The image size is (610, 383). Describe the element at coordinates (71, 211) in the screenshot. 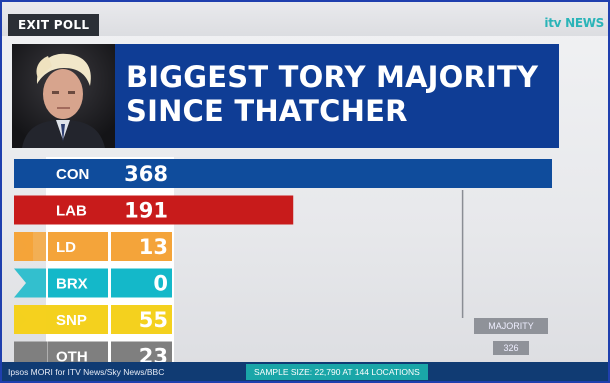

I see `party-label-lab: LAB` at that location.